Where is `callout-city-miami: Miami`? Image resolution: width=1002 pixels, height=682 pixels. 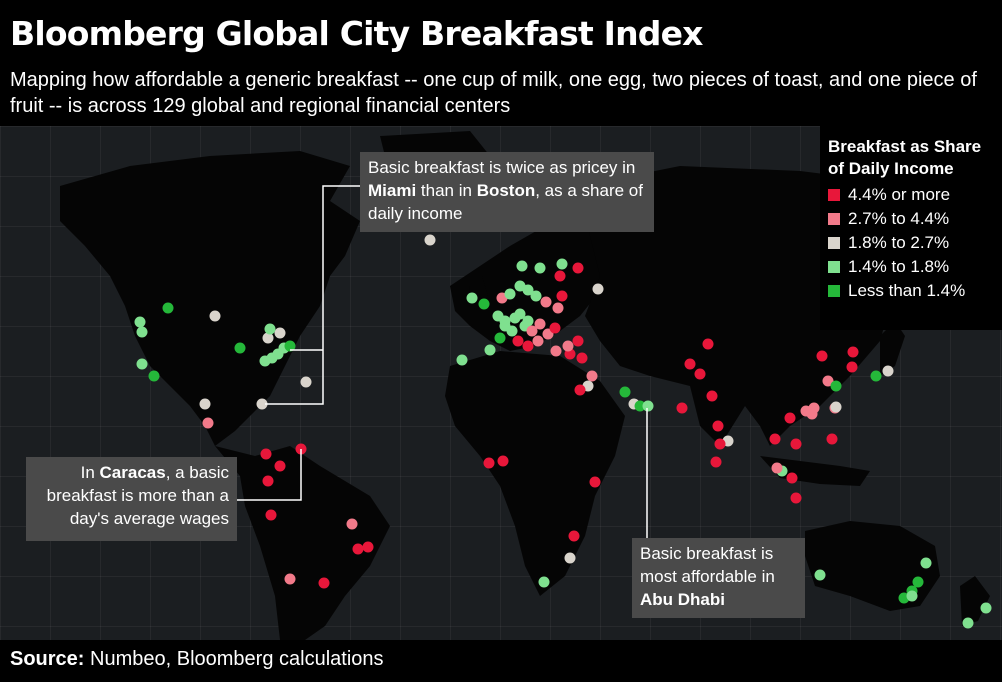 callout-city-miami: Miami is located at coordinates (392, 190).